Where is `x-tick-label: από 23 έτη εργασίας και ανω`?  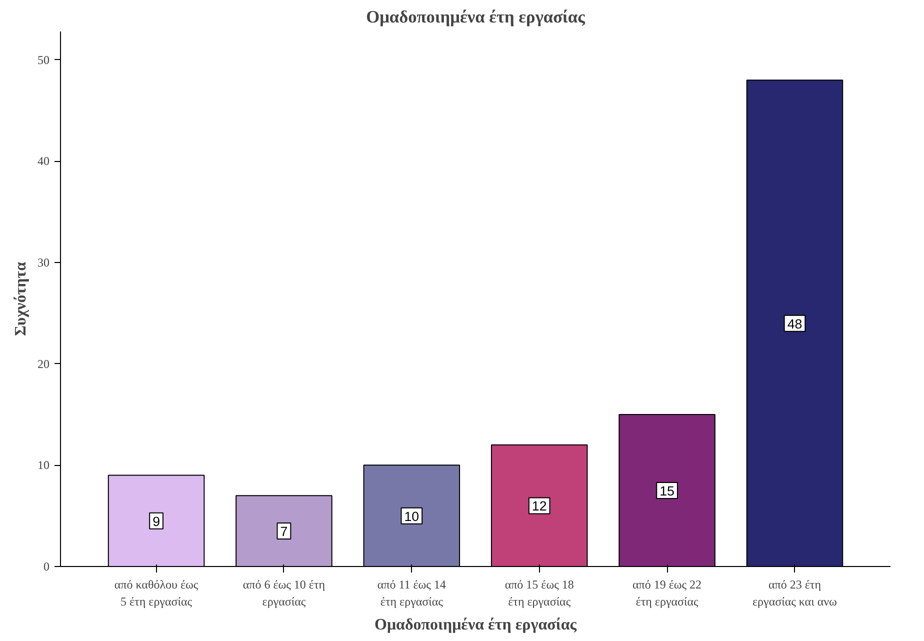
x-tick-label: από 23 έτη εργασίας και ανω is located at coordinates (795, 593).